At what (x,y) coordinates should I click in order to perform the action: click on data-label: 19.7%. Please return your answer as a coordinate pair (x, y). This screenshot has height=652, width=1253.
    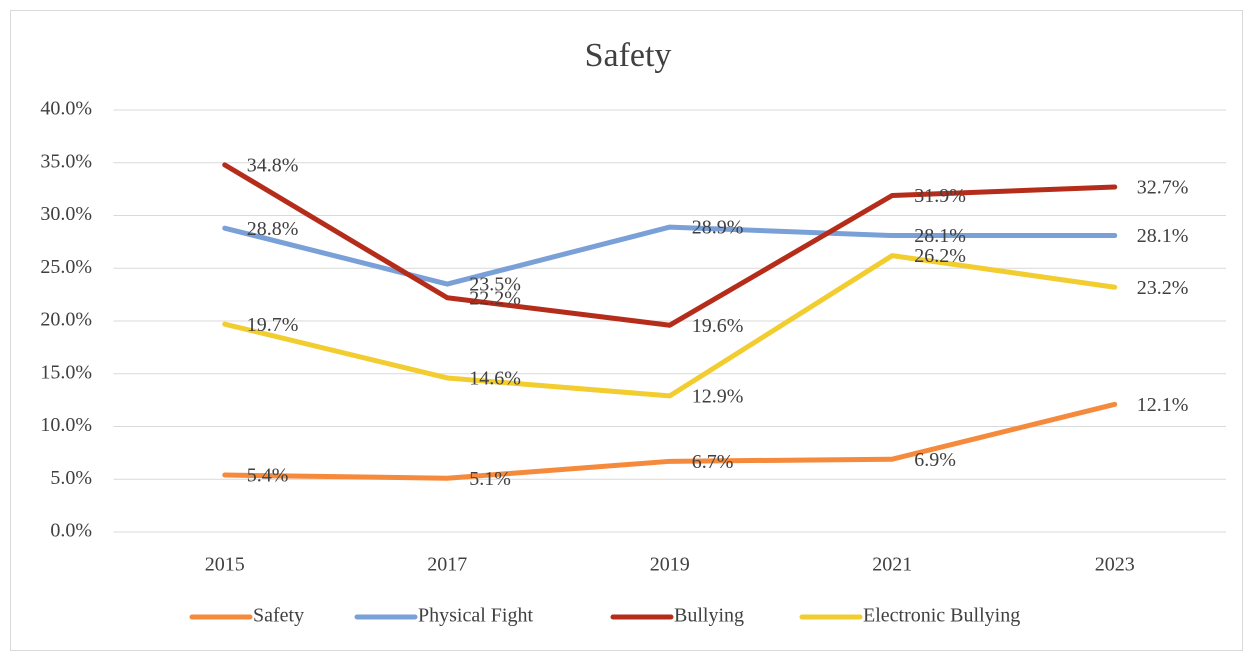
    Looking at the image, I should click on (273, 325).